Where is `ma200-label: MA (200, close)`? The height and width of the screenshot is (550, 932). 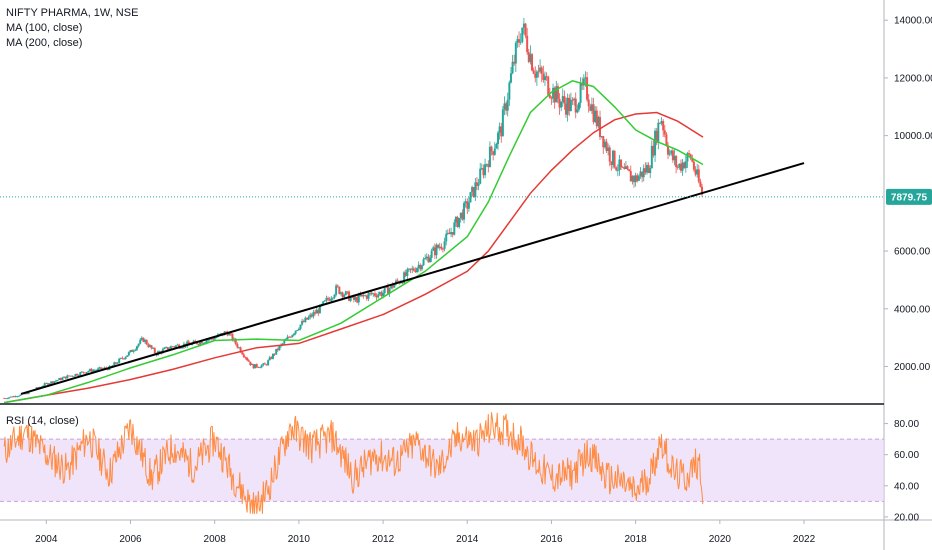 ma200-label: MA (200, close) is located at coordinates (44, 43).